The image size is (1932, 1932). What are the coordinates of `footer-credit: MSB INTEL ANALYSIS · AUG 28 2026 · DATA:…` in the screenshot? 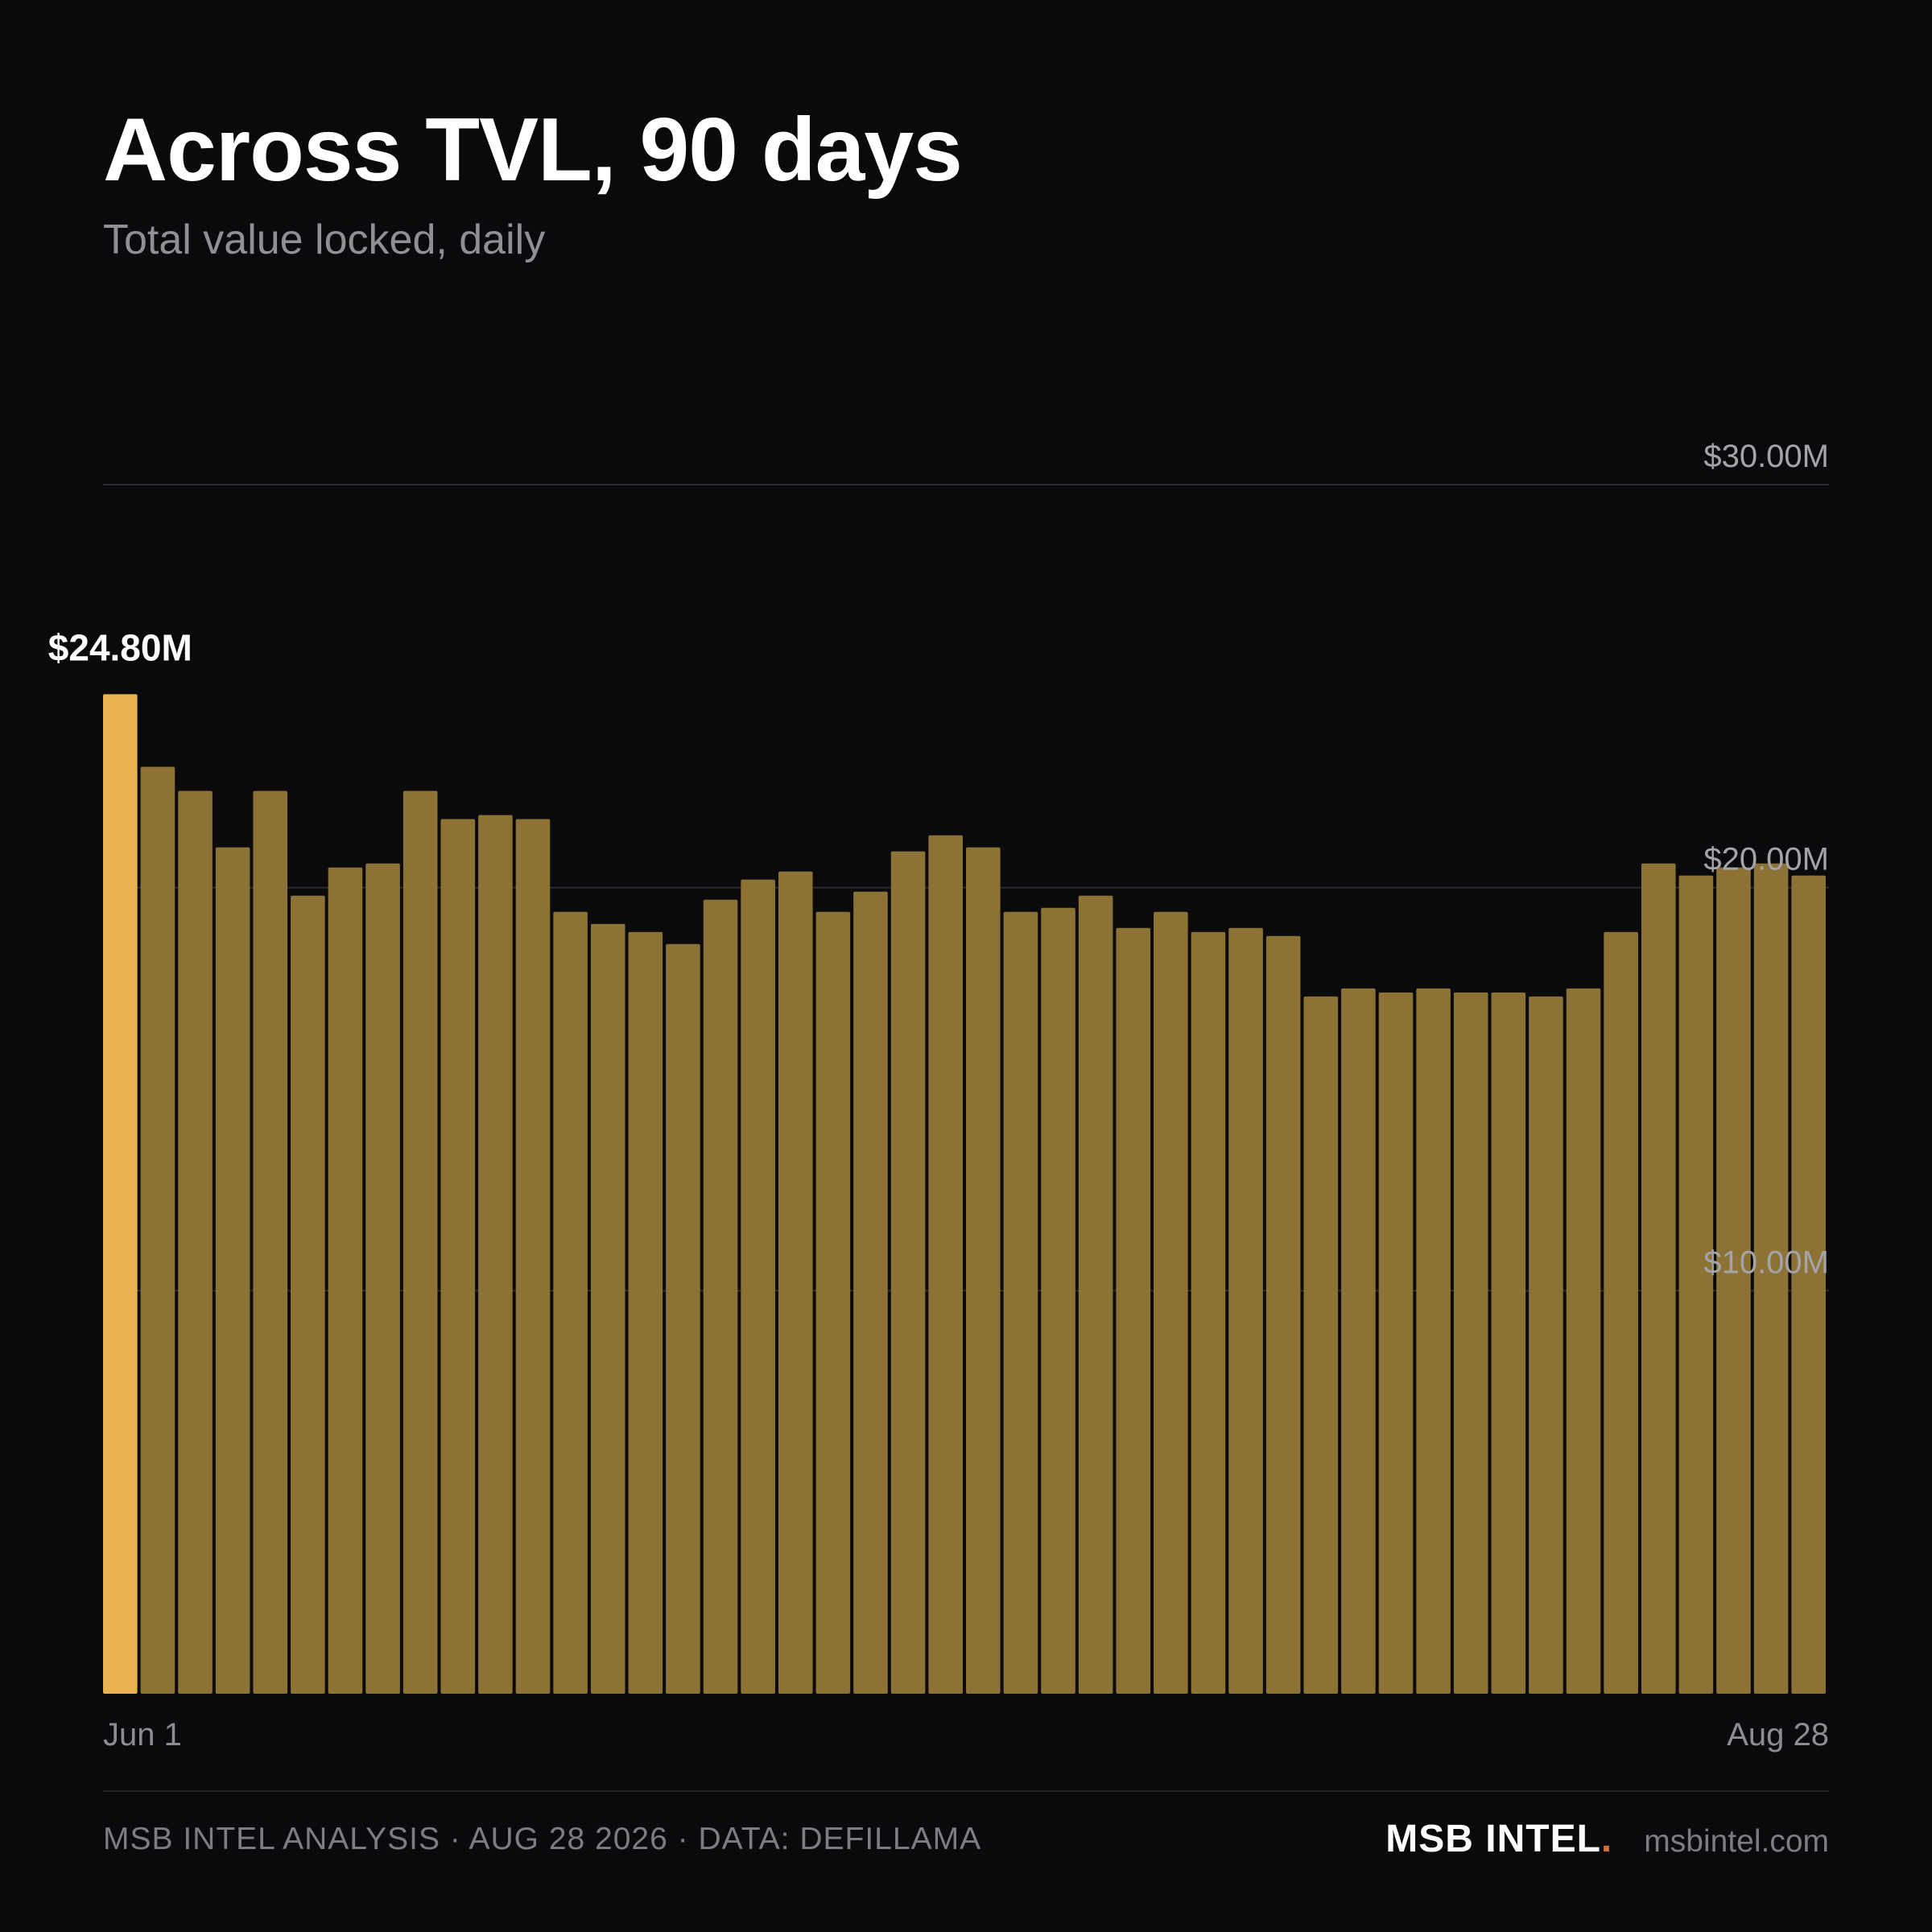 It's located at (542, 1839).